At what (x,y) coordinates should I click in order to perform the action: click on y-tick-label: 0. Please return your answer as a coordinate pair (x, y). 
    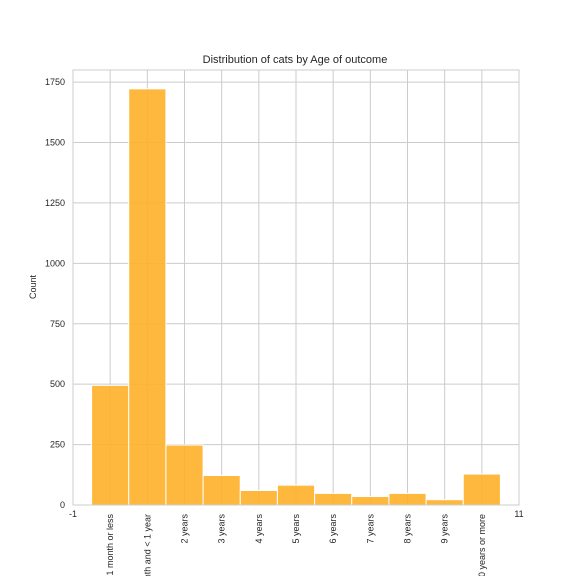
    Looking at the image, I should click on (62, 505).